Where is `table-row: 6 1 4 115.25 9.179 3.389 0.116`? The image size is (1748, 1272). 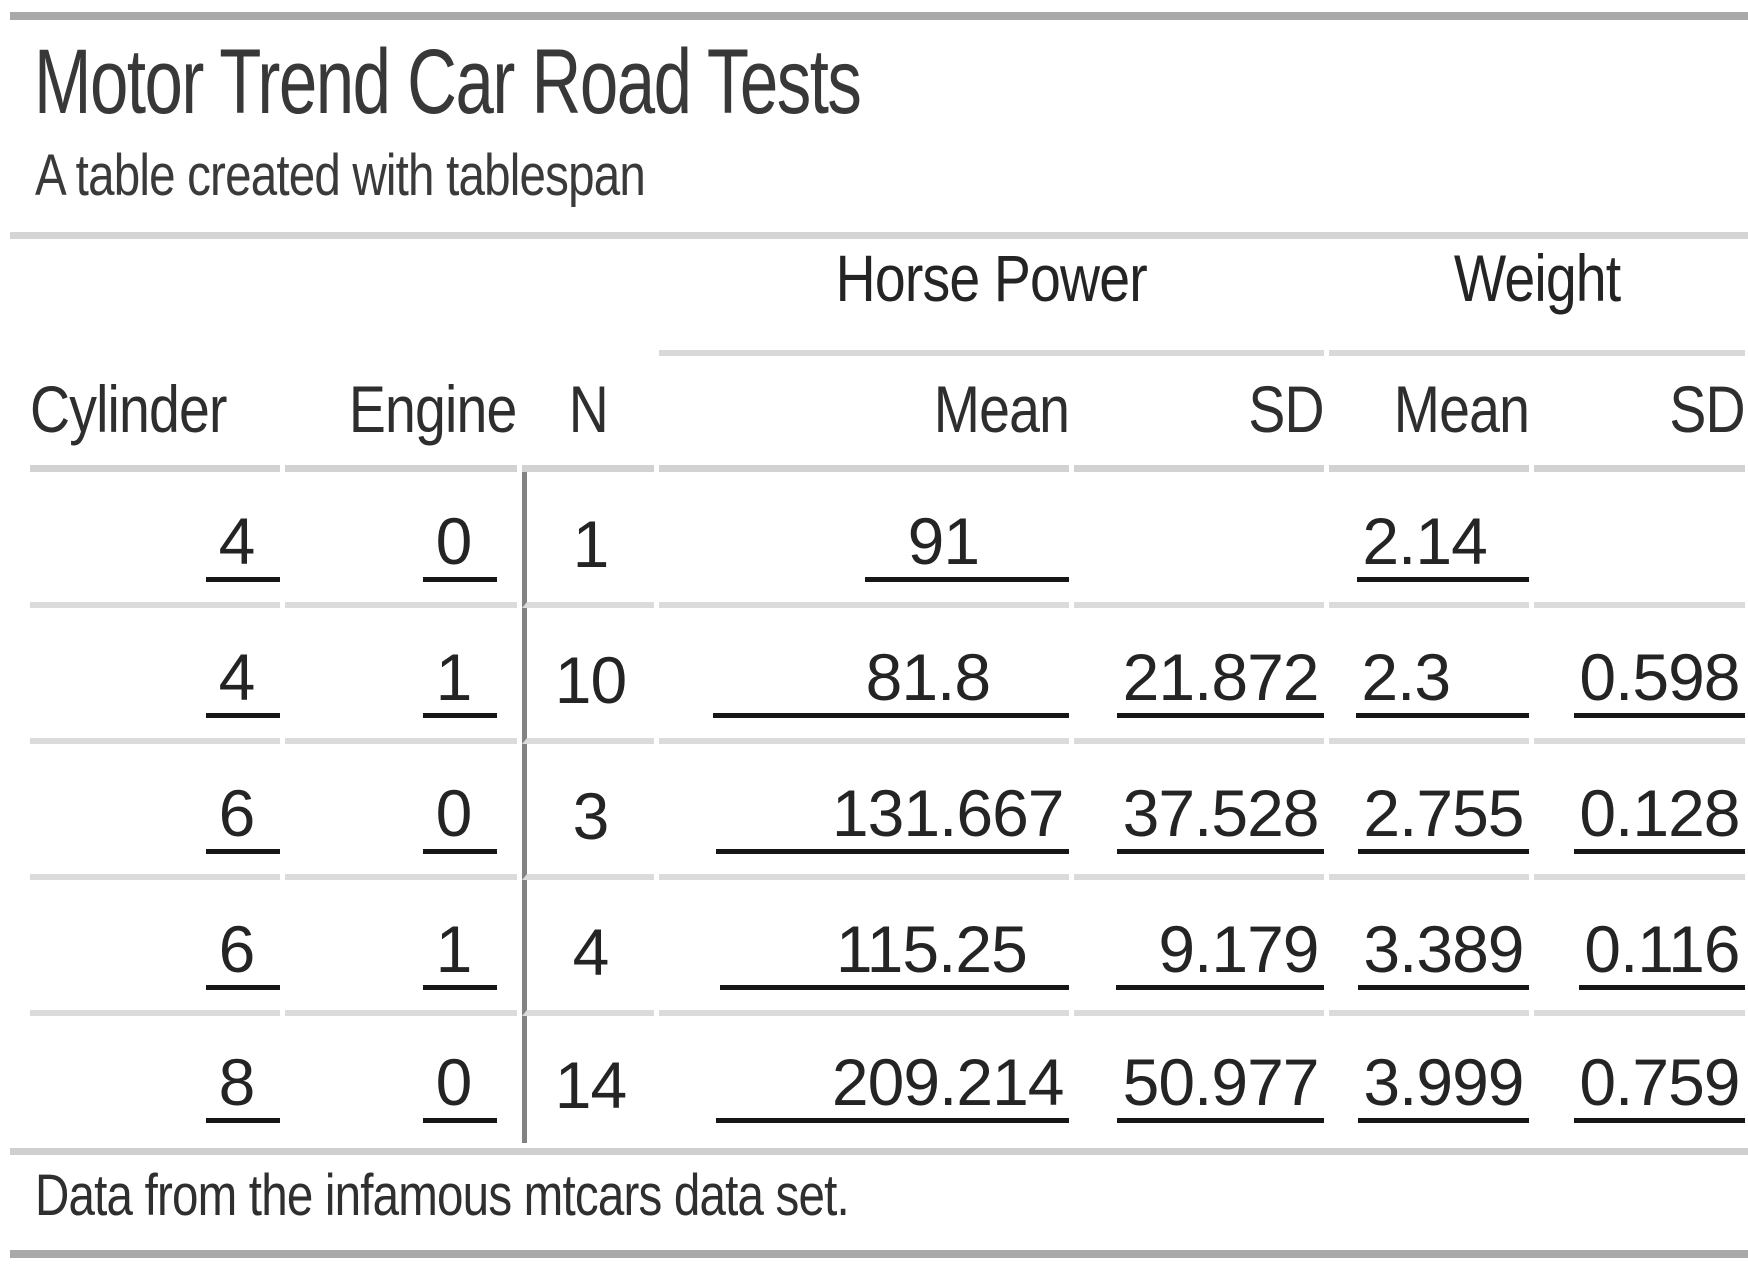
table-row: 6 1 4 115.25 9.179 3.389 0.116 is located at coordinates (888, 948).